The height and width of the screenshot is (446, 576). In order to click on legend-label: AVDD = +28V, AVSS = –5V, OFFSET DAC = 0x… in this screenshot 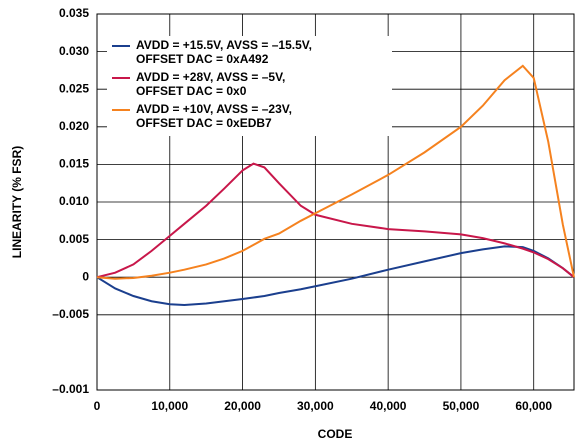, I will do `click(211, 84)`.